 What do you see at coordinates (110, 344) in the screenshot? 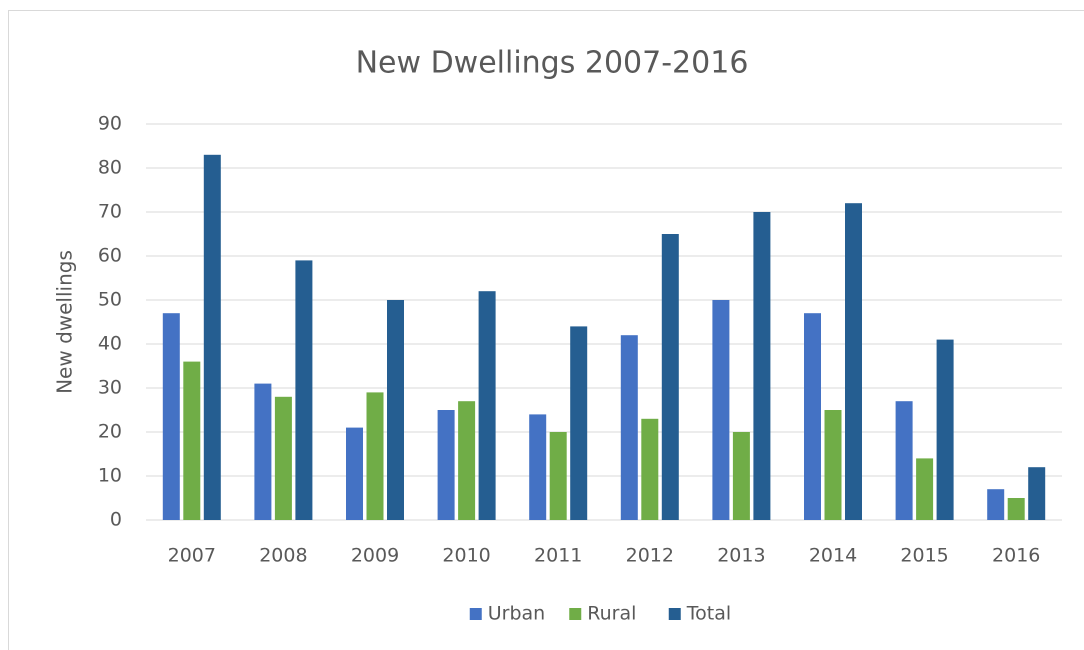
I see `y-tick-label: 40` at bounding box center [110, 344].